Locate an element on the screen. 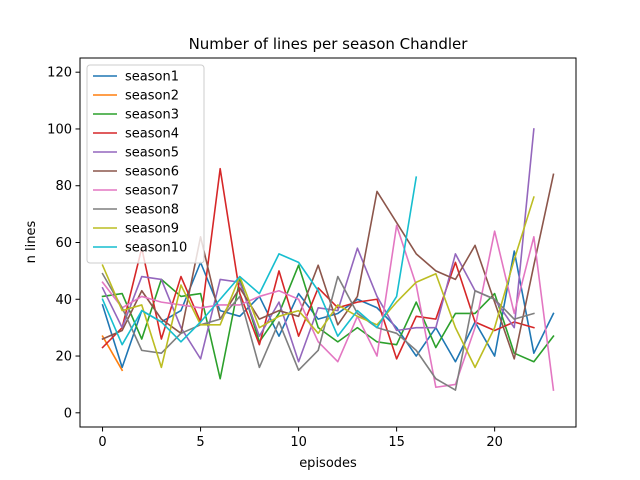 The height and width of the screenshot is (480, 640). x-tick-label: 15 is located at coordinates (396, 442).